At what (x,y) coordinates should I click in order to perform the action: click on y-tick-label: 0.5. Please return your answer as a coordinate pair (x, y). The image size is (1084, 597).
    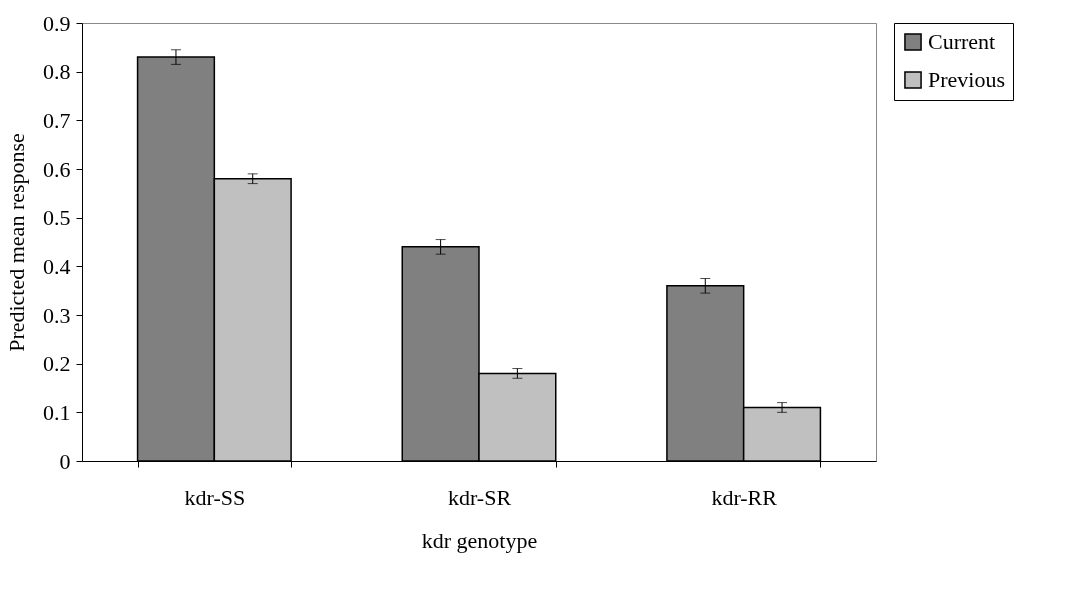
    Looking at the image, I should click on (57, 218).